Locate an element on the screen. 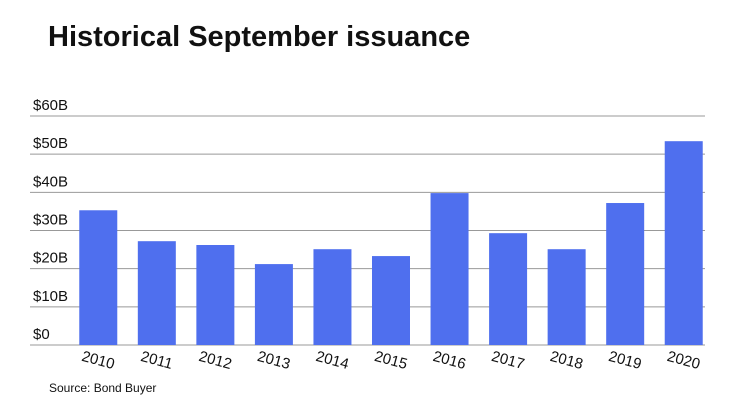 Image resolution: width=740 pixels, height=416 pixels. x-tick-label: 2011 is located at coordinates (157, 360).